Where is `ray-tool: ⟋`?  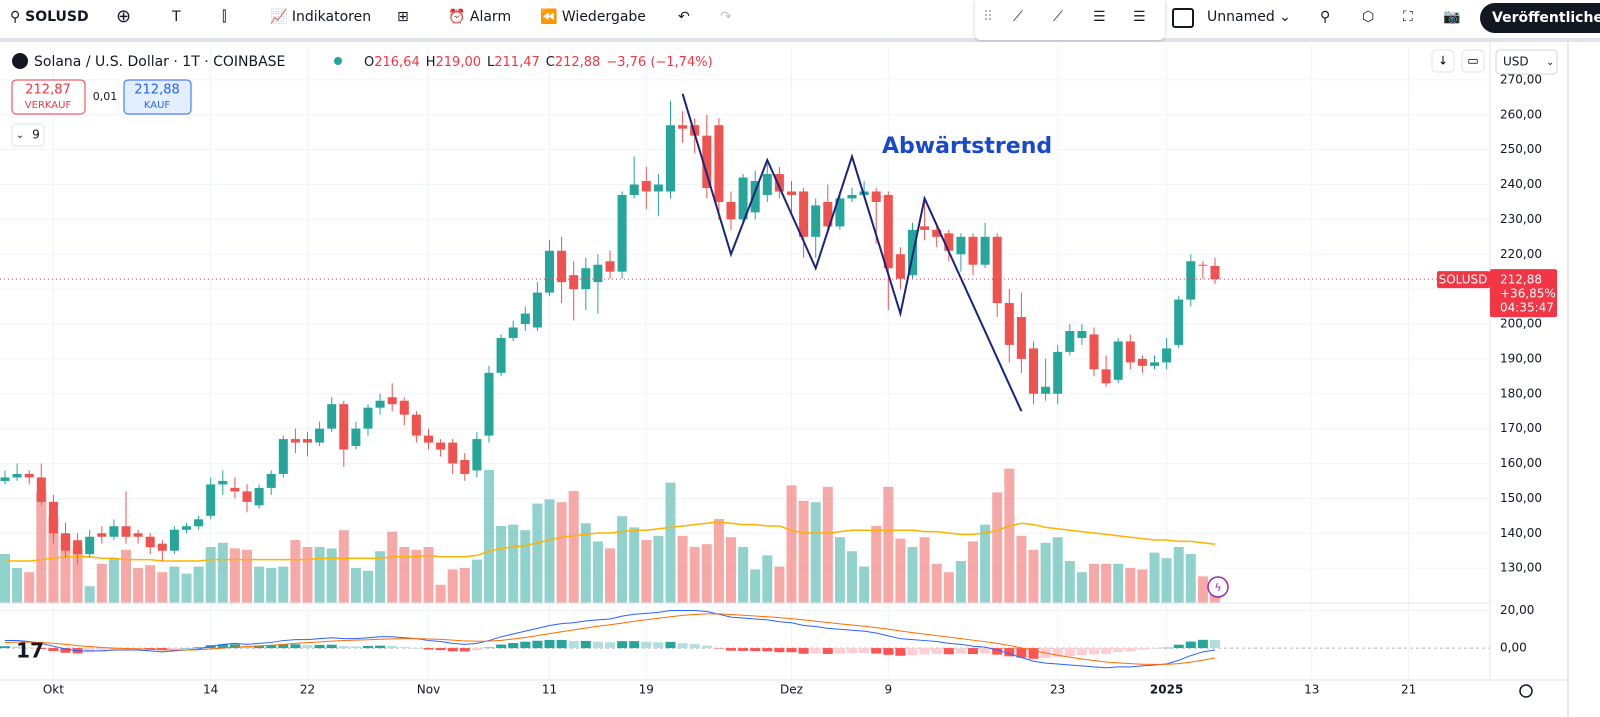 ray-tool: ⟋ is located at coordinates (1058, 17).